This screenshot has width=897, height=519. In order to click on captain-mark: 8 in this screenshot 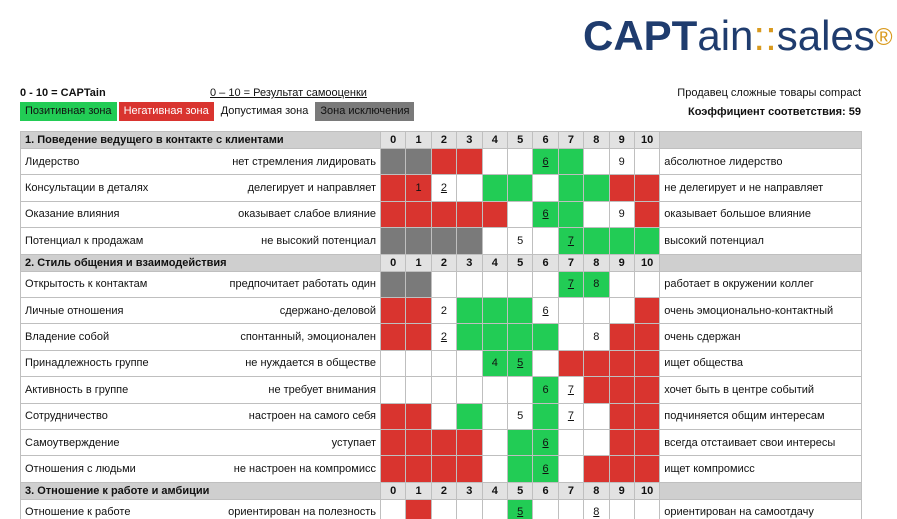, I will do `click(596, 337)`.